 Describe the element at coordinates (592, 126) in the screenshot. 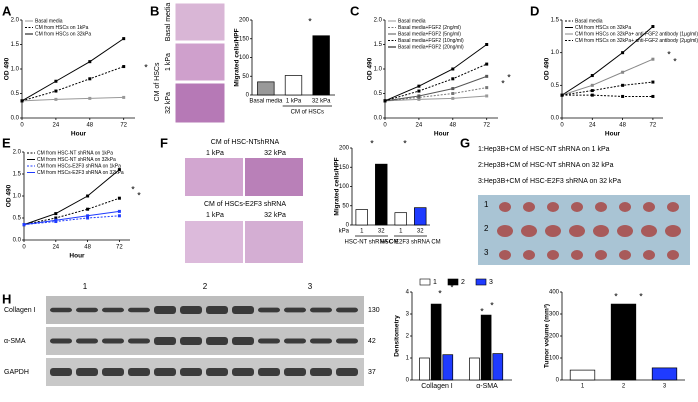

I see `x-tick-label: 24` at that location.